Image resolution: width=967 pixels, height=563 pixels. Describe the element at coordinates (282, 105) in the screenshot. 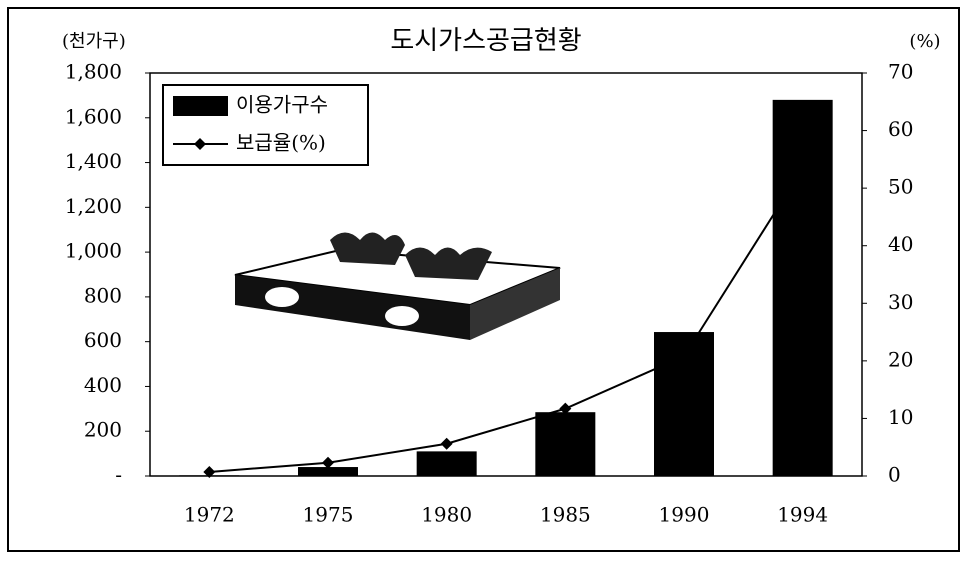

I see `legend-label: 이용가구수` at that location.